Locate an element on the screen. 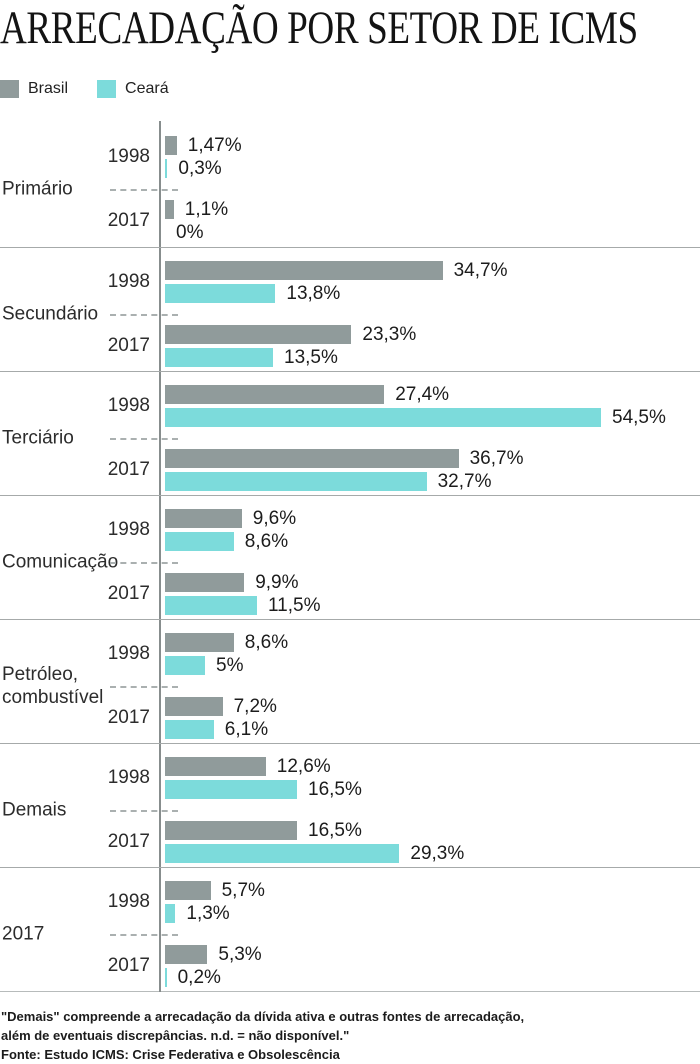 This screenshot has width=700, height=1064. bar-value-label: 5,7% is located at coordinates (243, 890).